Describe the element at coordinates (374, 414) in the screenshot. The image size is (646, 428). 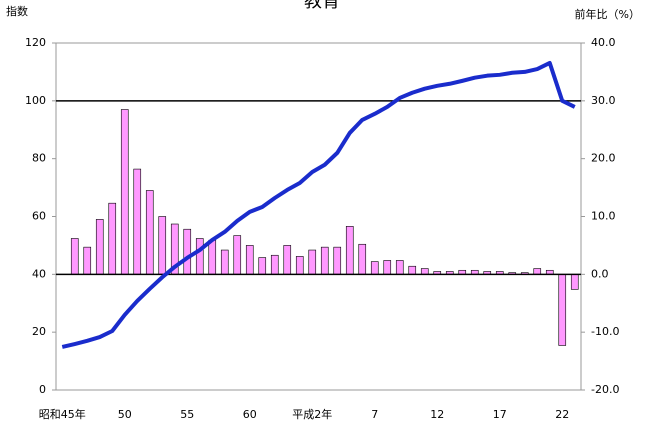
I see `x-tick-label: 7` at that location.